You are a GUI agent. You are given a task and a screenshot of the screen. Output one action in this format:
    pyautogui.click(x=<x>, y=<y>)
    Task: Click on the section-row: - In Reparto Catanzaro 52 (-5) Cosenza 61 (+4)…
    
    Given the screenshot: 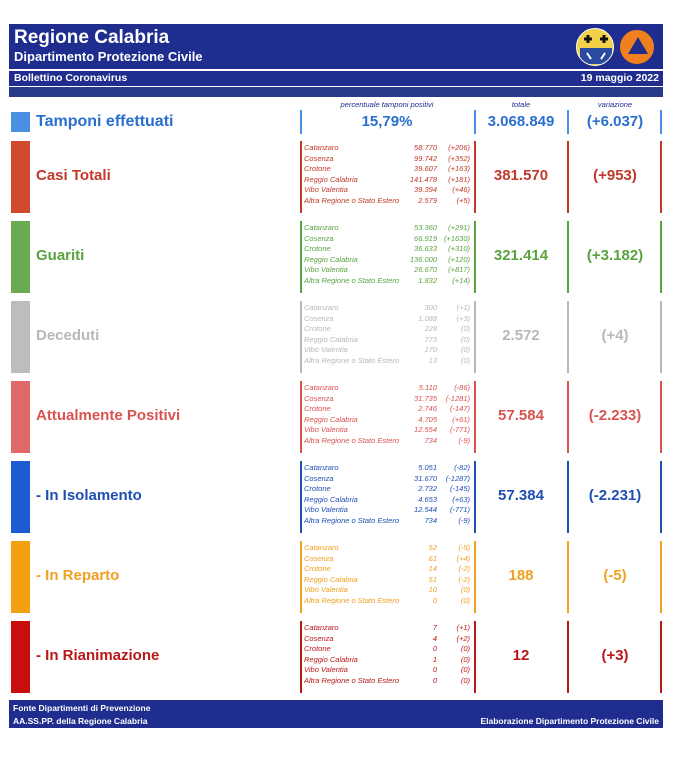 What is the action you would take?
    pyautogui.click(x=344, y=577)
    